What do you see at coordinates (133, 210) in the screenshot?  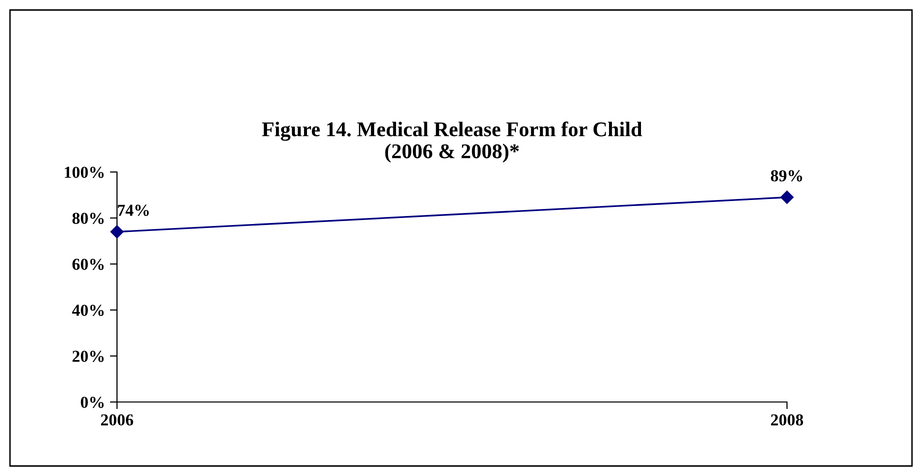 I see `data-label: 74%` at bounding box center [133, 210].